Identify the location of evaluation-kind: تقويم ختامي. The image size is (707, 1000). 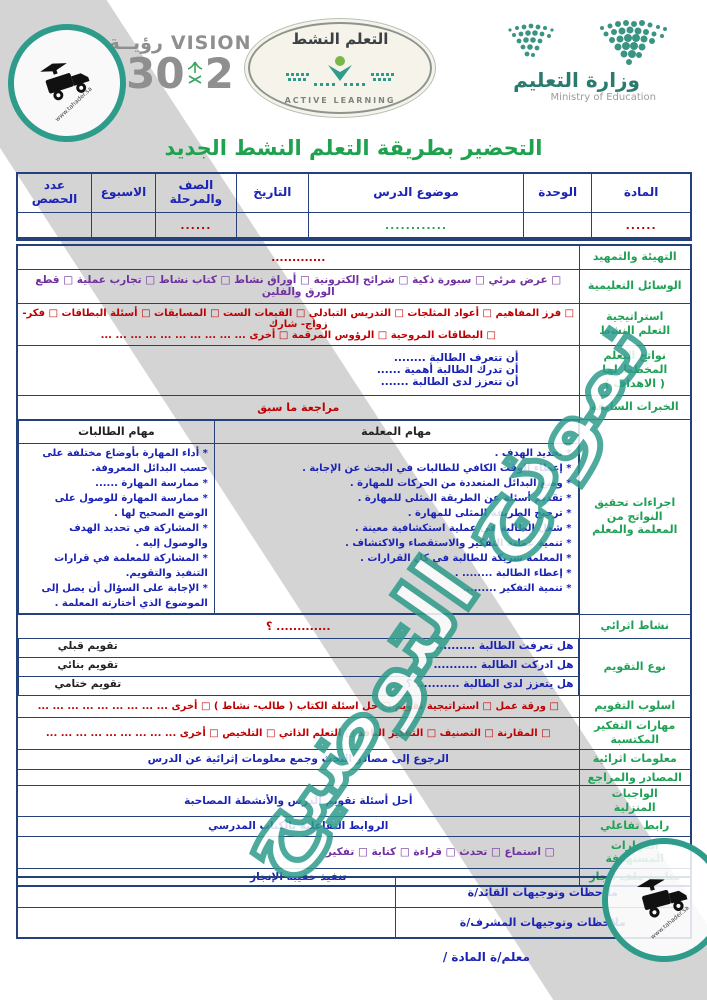
(87, 685).